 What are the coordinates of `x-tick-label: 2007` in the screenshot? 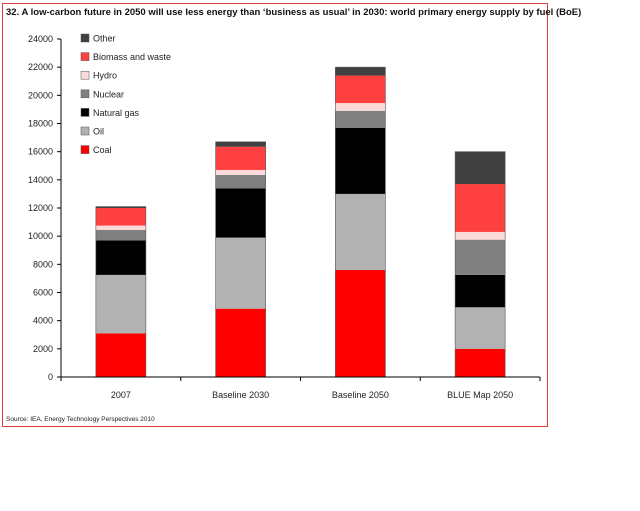 It's located at (121, 395).